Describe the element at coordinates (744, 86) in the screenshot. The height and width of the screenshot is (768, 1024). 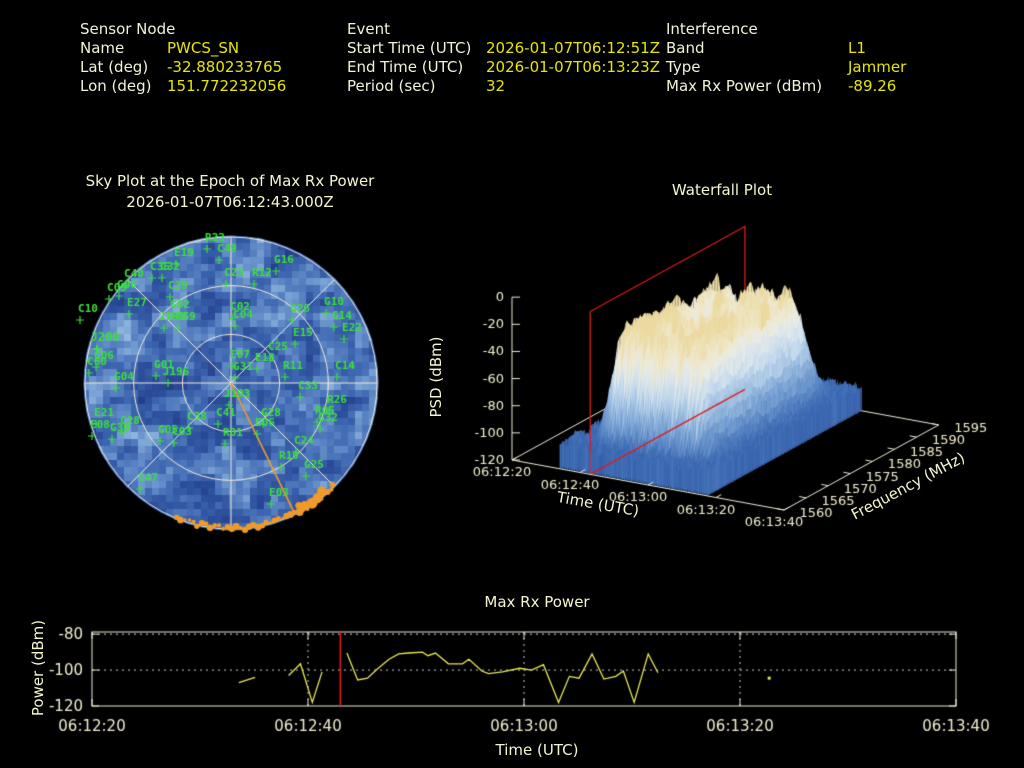
I see `interference-power-label: Max Rx Power (dBm)` at that location.